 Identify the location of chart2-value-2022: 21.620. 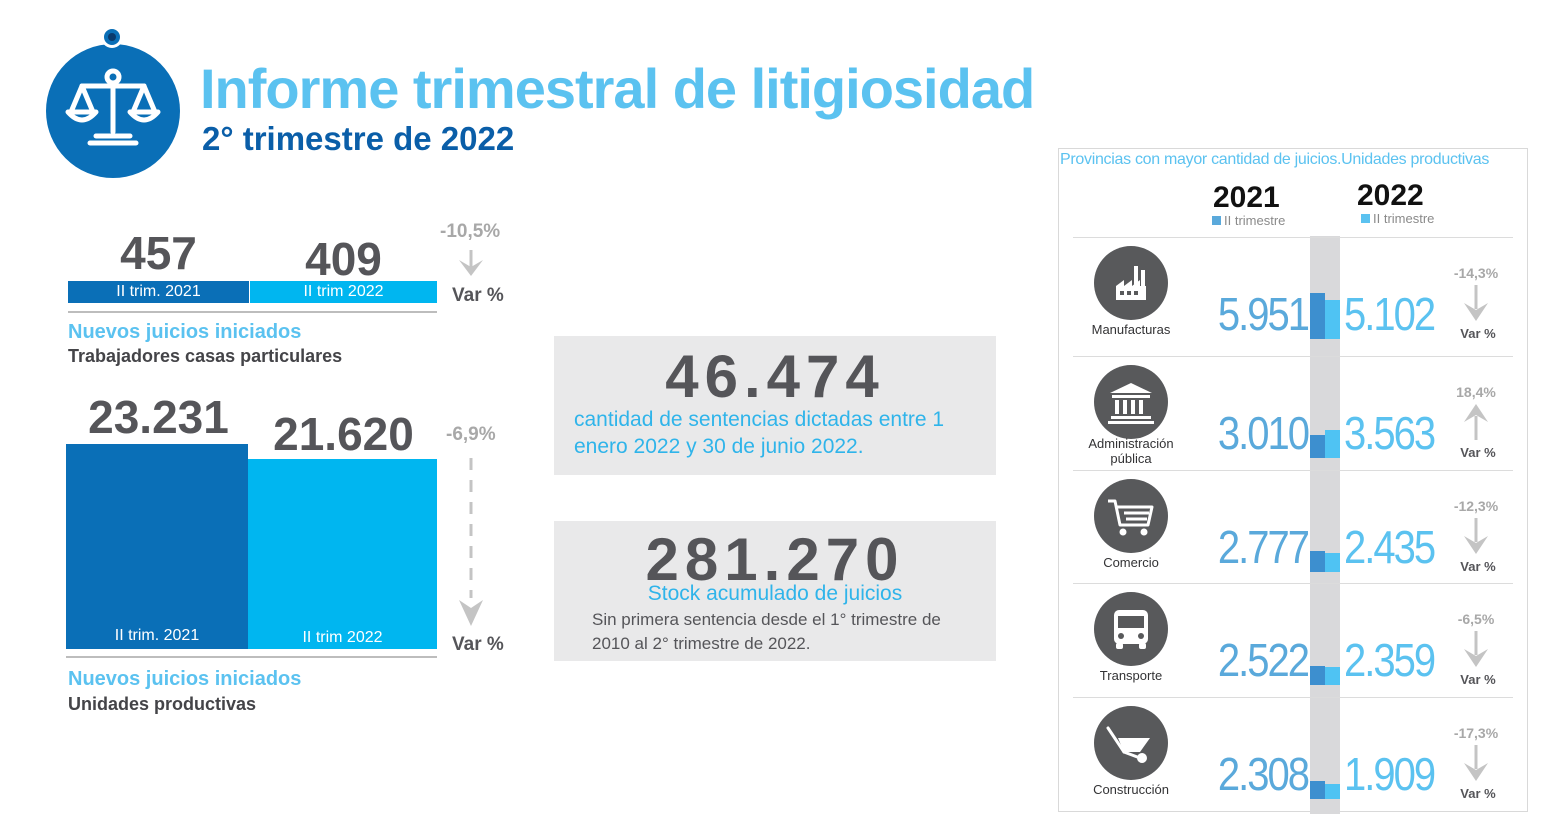
(343, 434).